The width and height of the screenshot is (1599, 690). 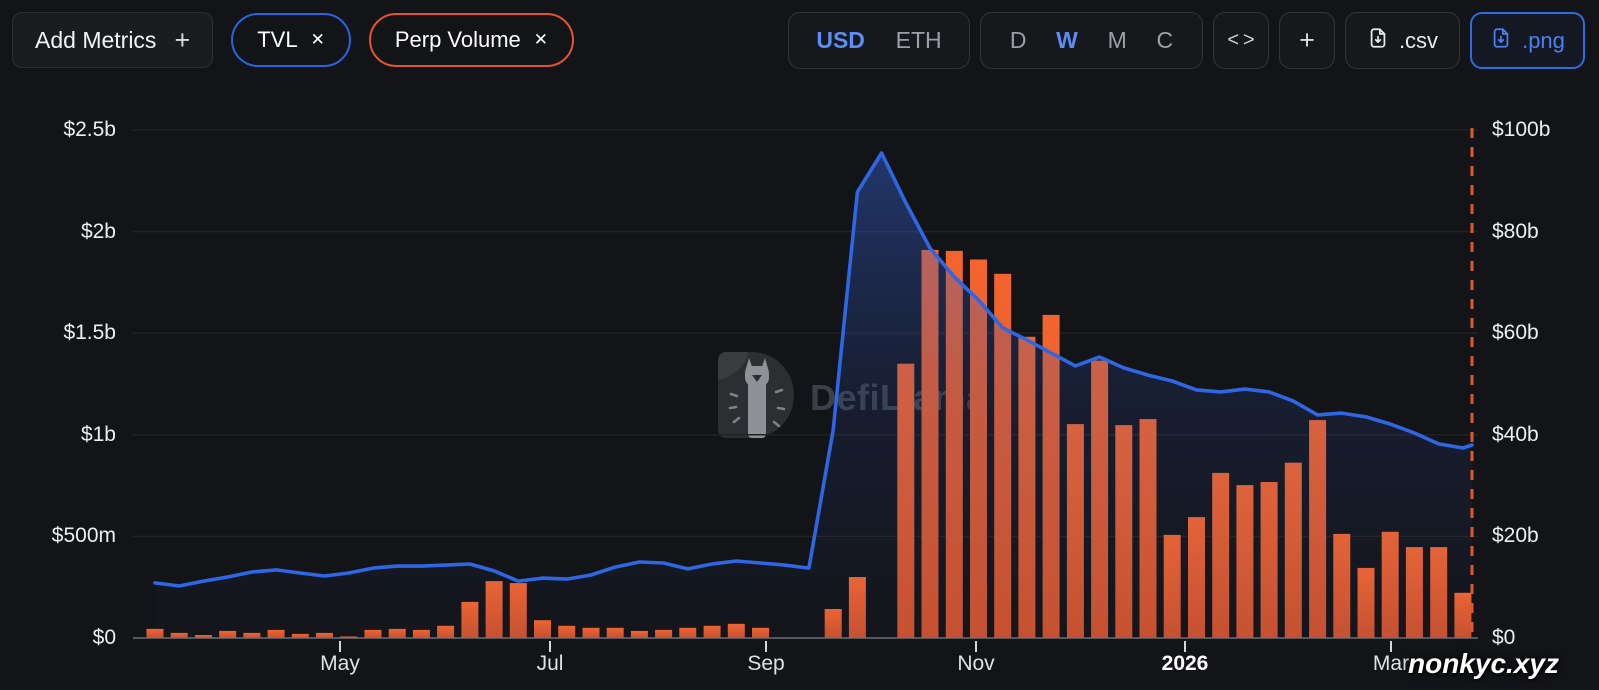 I want to click on interval-option-d: D, so click(x=1018, y=40).